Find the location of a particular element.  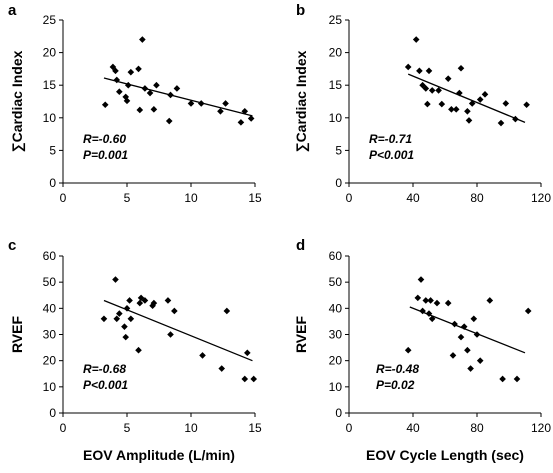

x-tick-label: 120 is located at coordinates (541, 198).